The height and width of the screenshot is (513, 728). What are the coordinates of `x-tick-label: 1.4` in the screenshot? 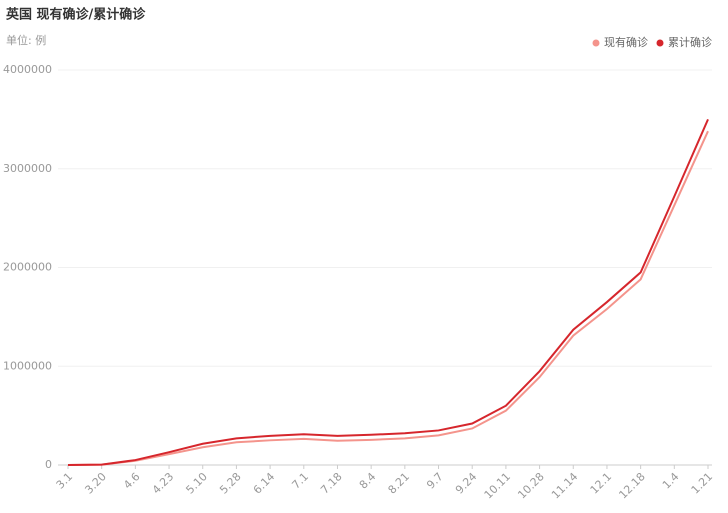 It's located at (671, 481).